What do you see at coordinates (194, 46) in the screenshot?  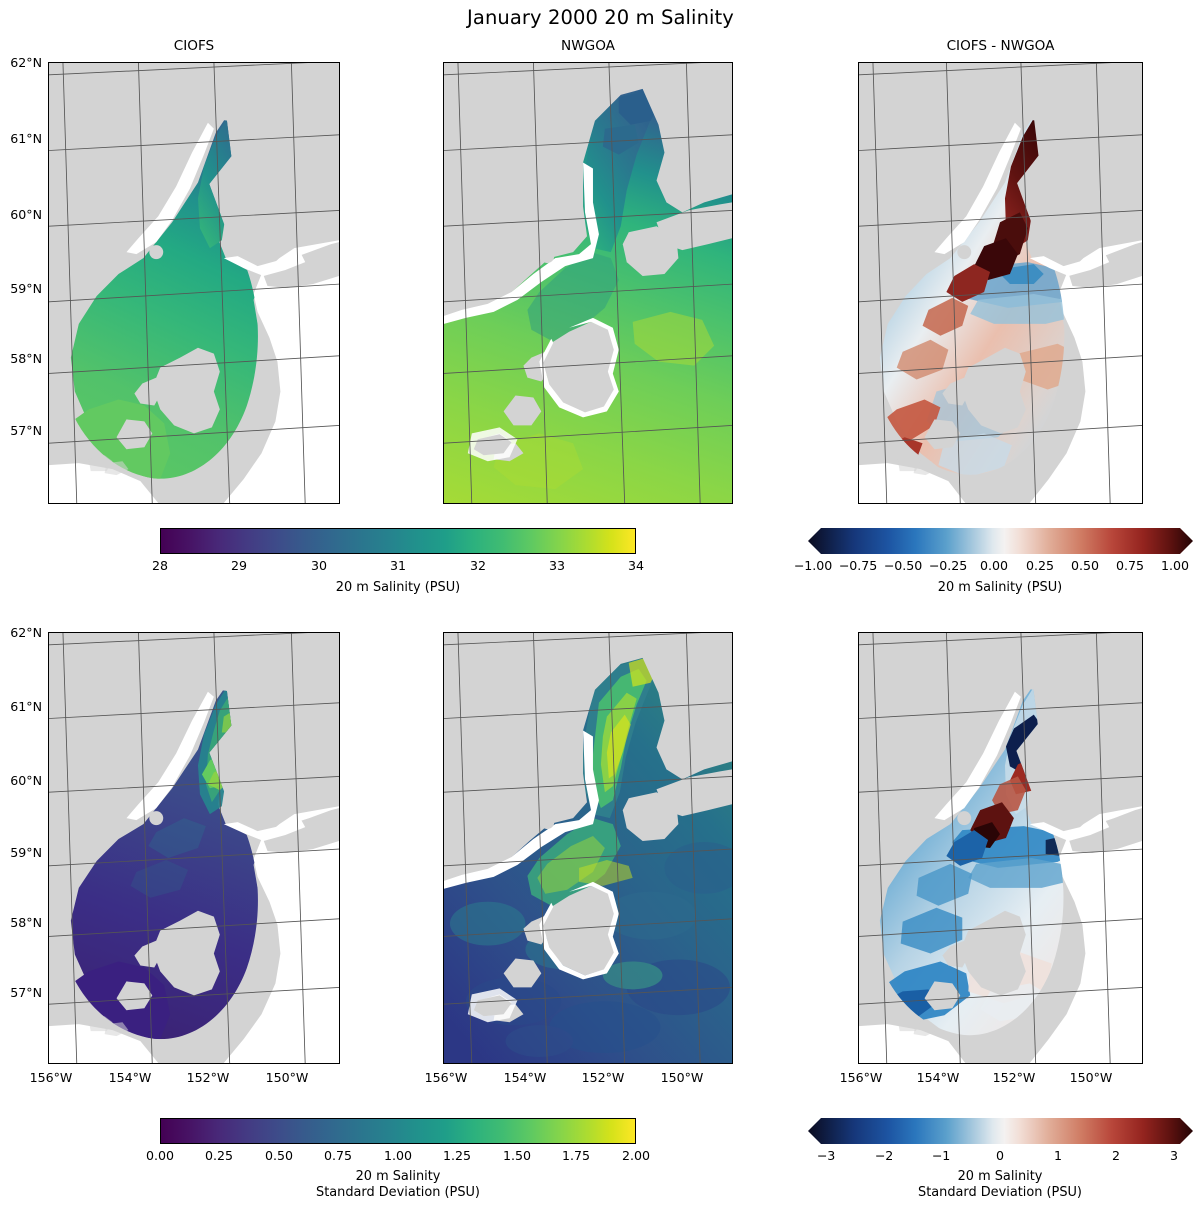 I see `panel-title-ciofs: CIOFS` at bounding box center [194, 46].